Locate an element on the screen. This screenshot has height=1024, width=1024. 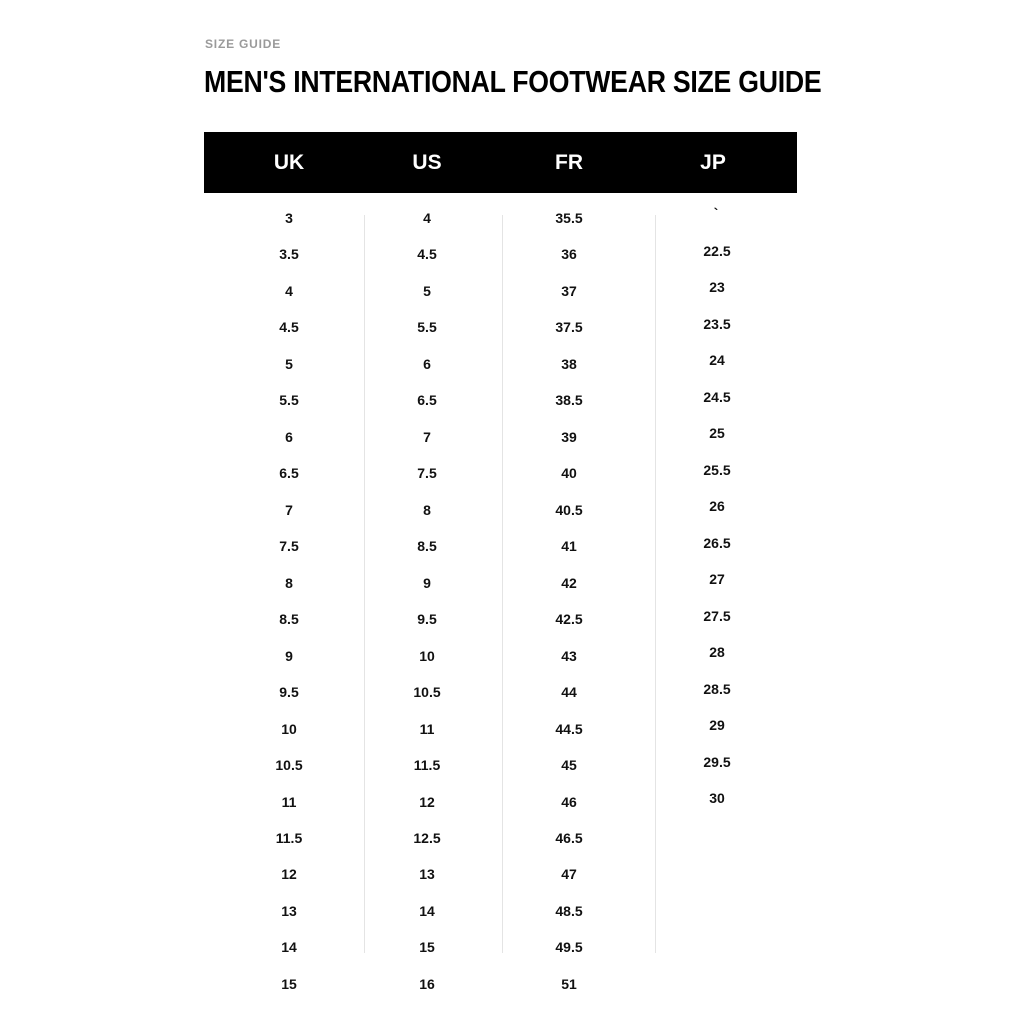
cell-uk: 8 is located at coordinates (289, 582).